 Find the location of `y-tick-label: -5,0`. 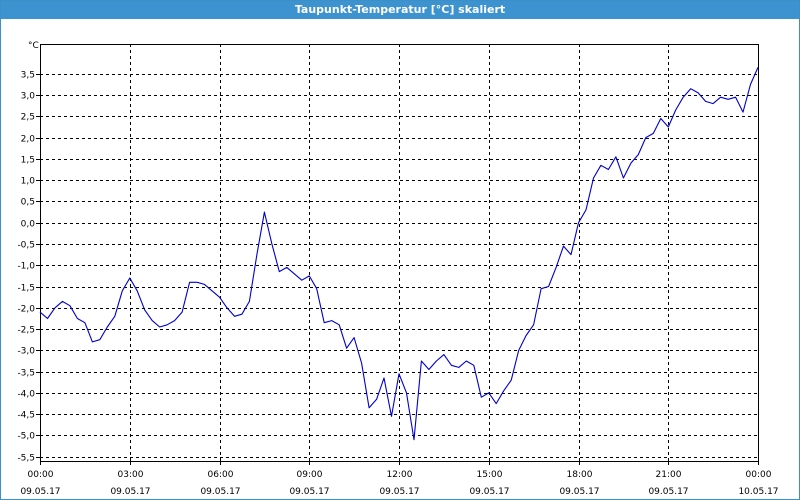

y-tick-label: -5,0 is located at coordinates (26, 437).